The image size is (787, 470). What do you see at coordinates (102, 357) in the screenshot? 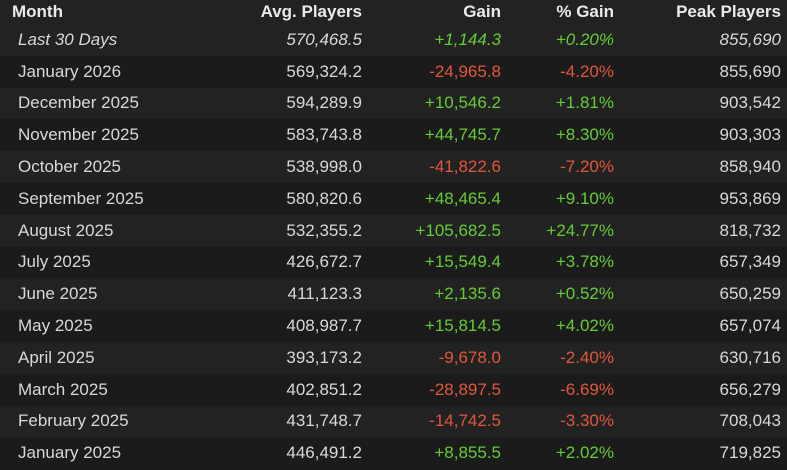
I see `table-cell: April 2025` at bounding box center [102, 357].